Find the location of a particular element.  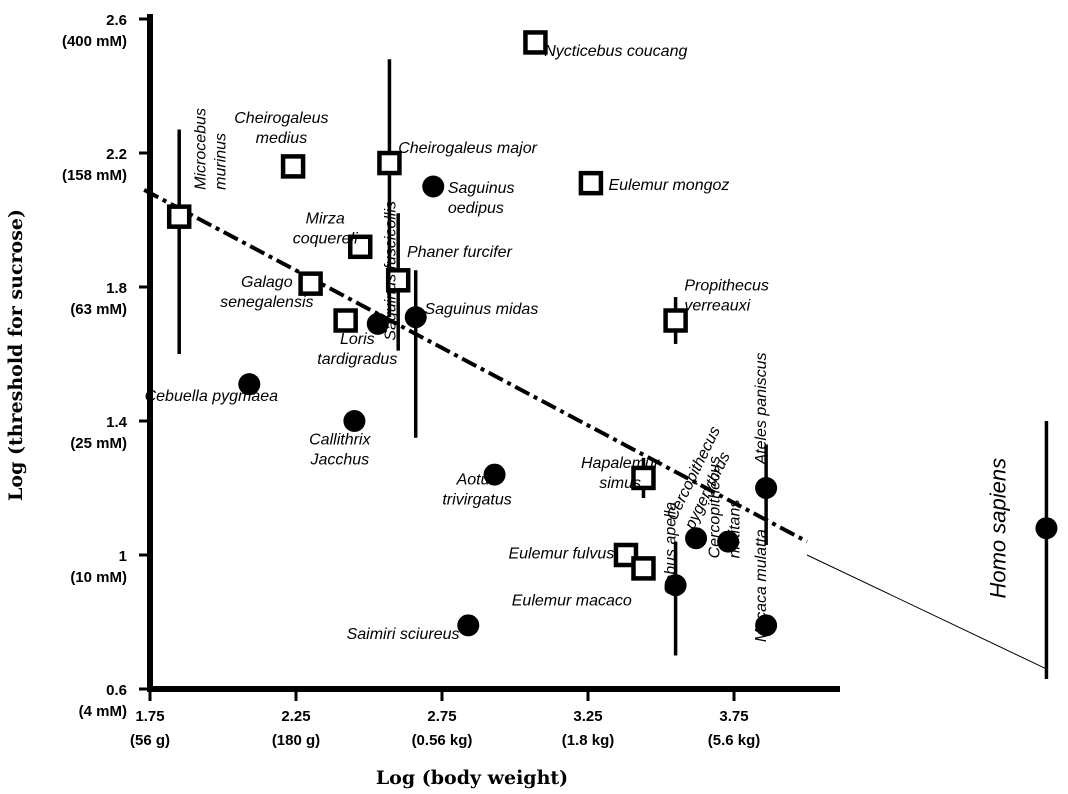

x-tick-label: 3.25 is located at coordinates (587, 716).